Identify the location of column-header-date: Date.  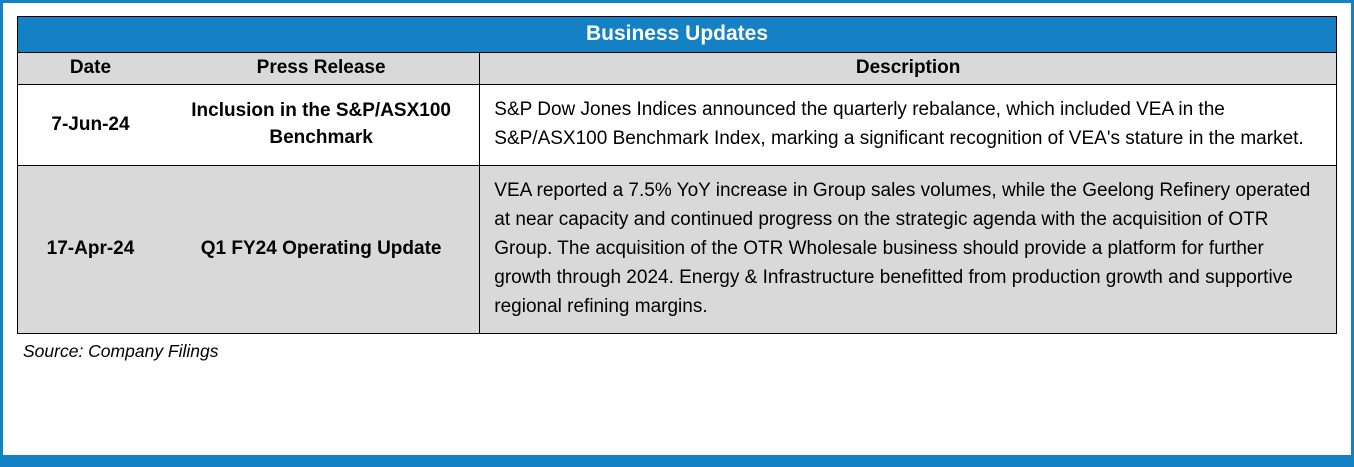
(90, 67).